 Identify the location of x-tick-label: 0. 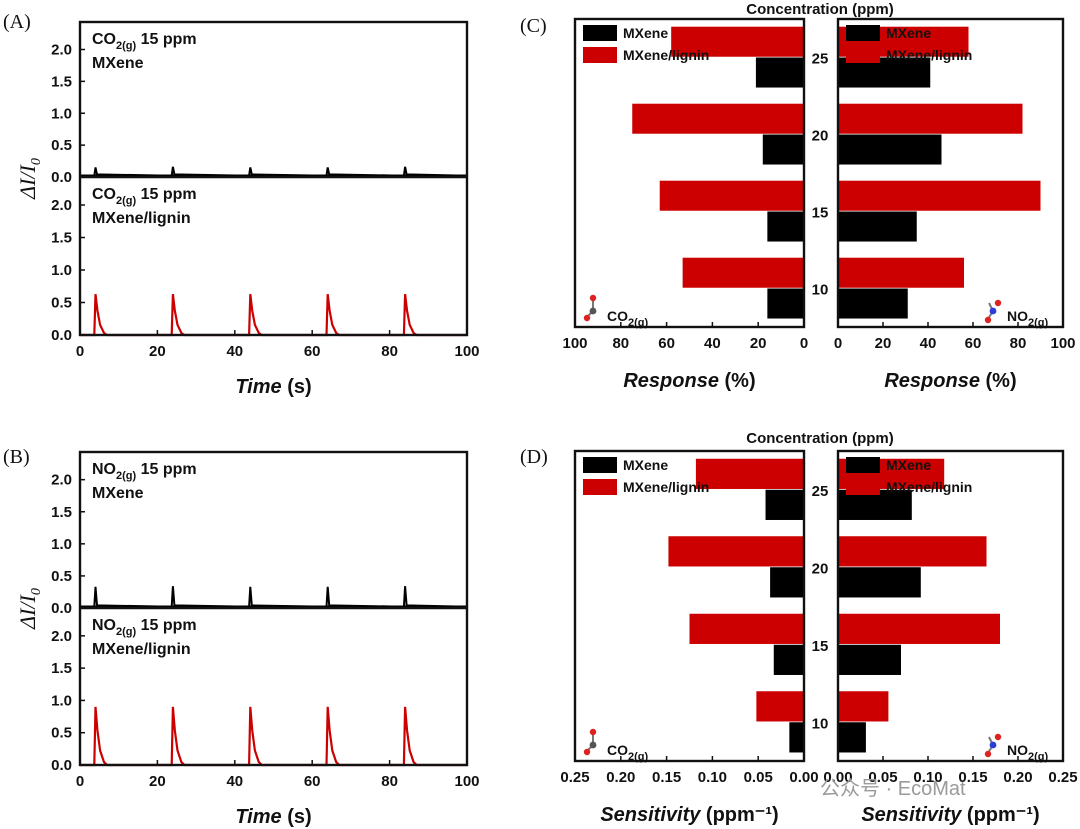
(80, 351).